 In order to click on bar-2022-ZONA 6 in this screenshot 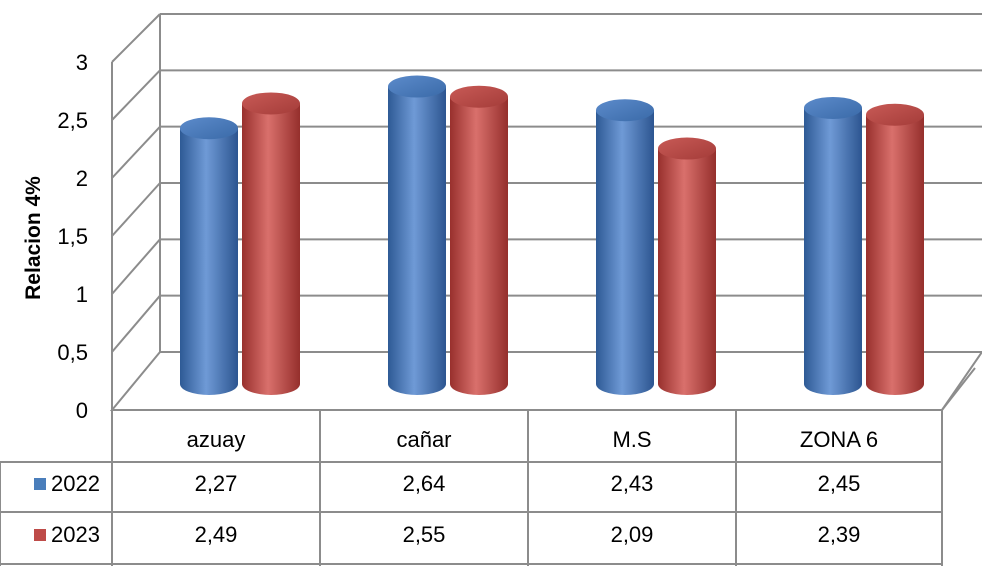, I will do `click(833, 245)`.